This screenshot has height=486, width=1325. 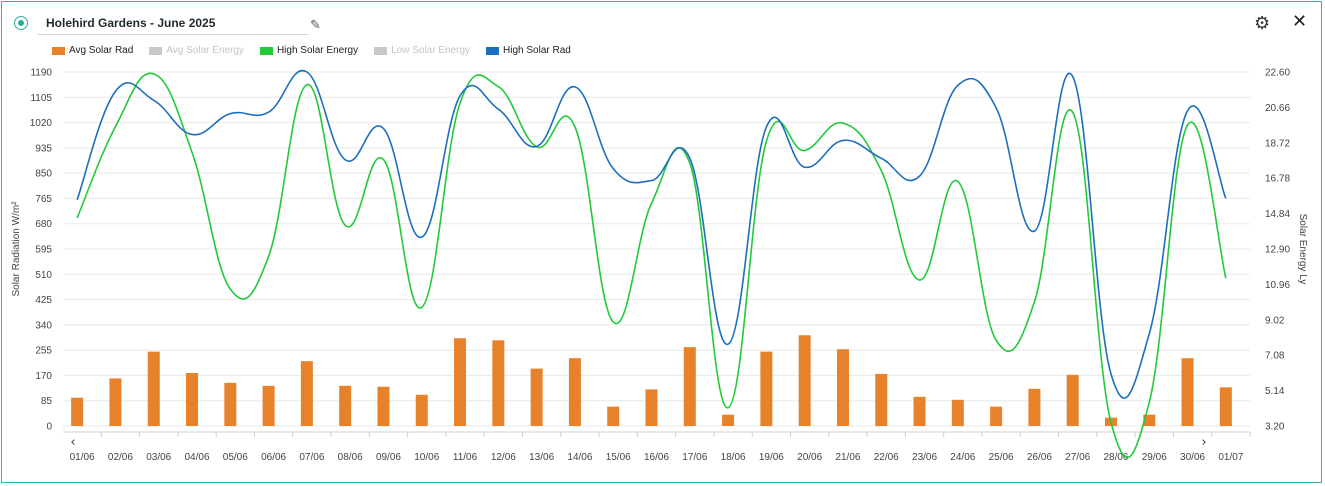 What do you see at coordinates (43, 199) in the screenshot?
I see `y-left-tick-label: 765` at bounding box center [43, 199].